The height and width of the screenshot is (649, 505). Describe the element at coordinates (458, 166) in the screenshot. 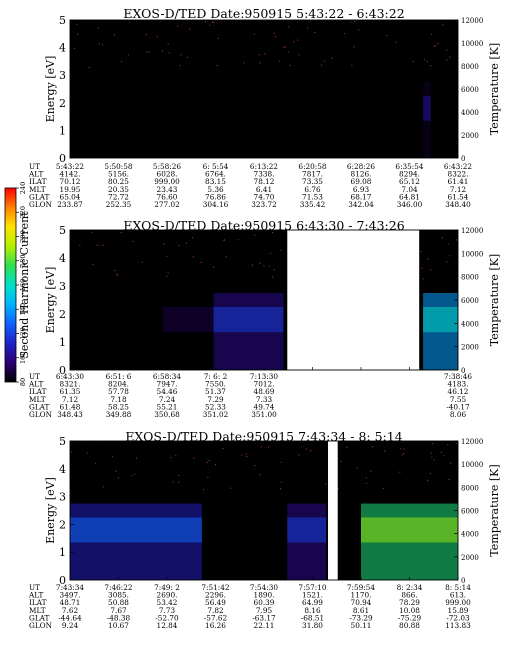

I see `ephemeris-cell: 6:43:22` at that location.